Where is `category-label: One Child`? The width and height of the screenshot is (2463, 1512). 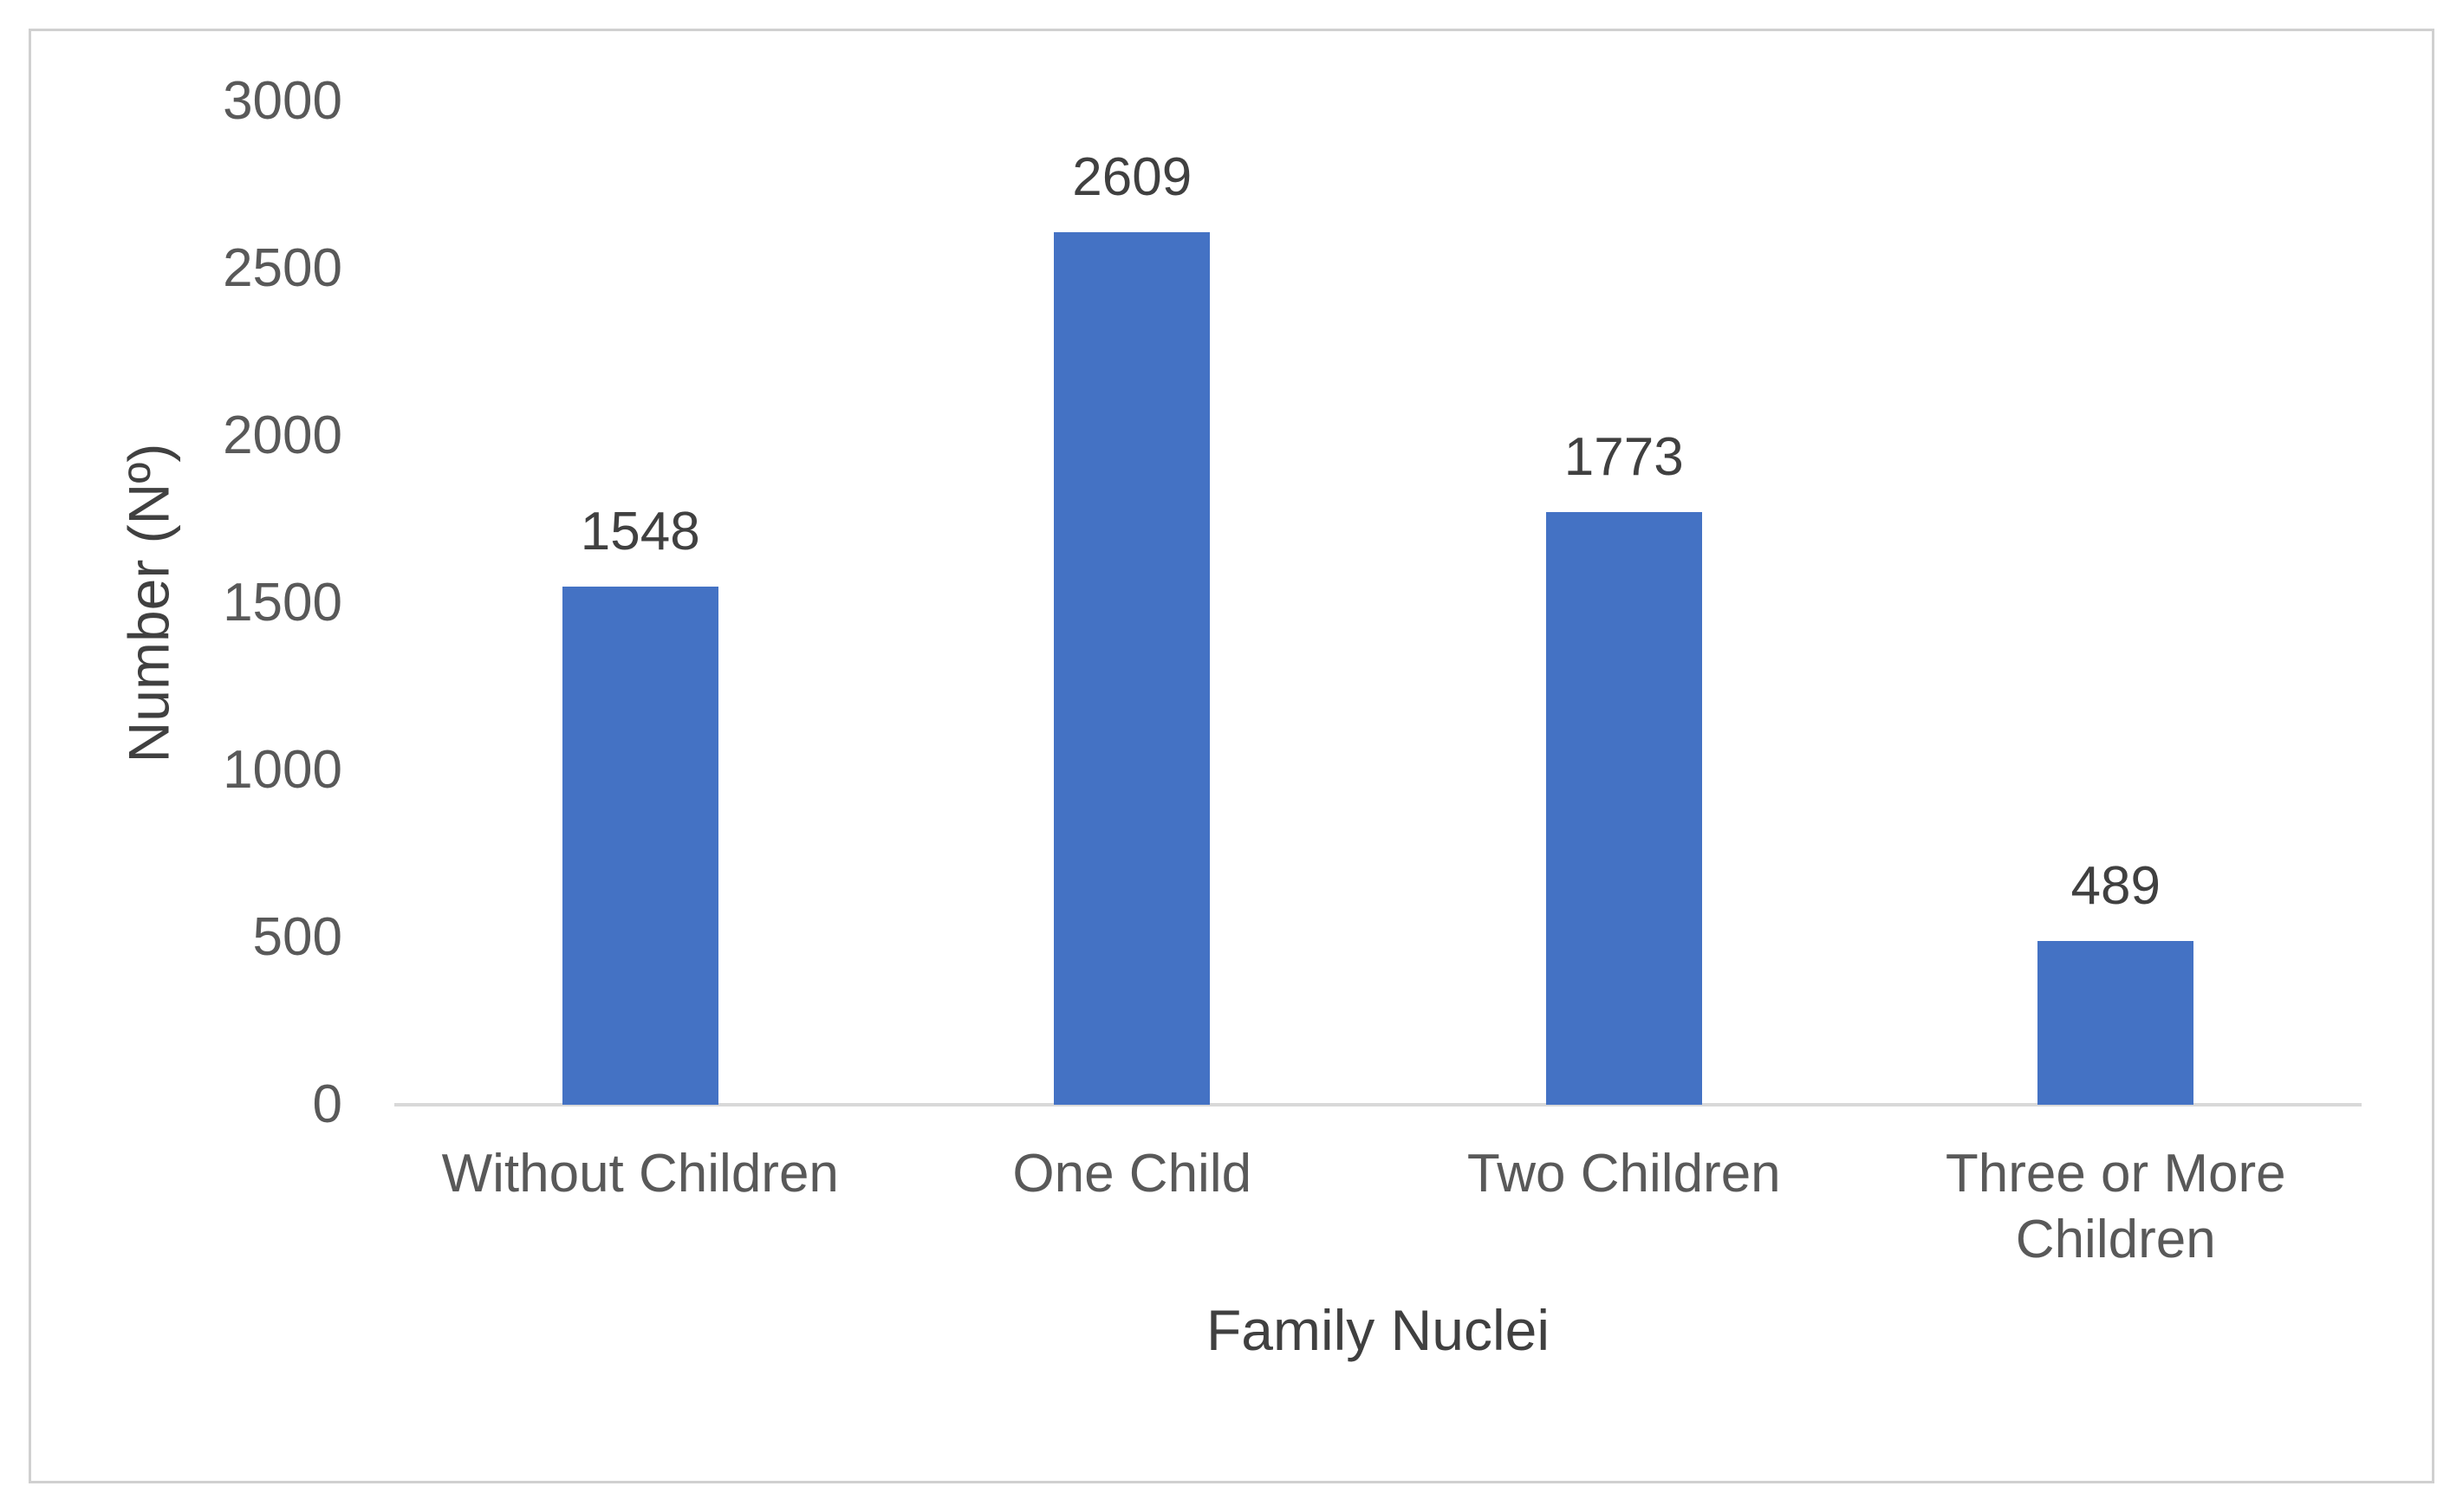 category-label: One Child is located at coordinates (1132, 1174).